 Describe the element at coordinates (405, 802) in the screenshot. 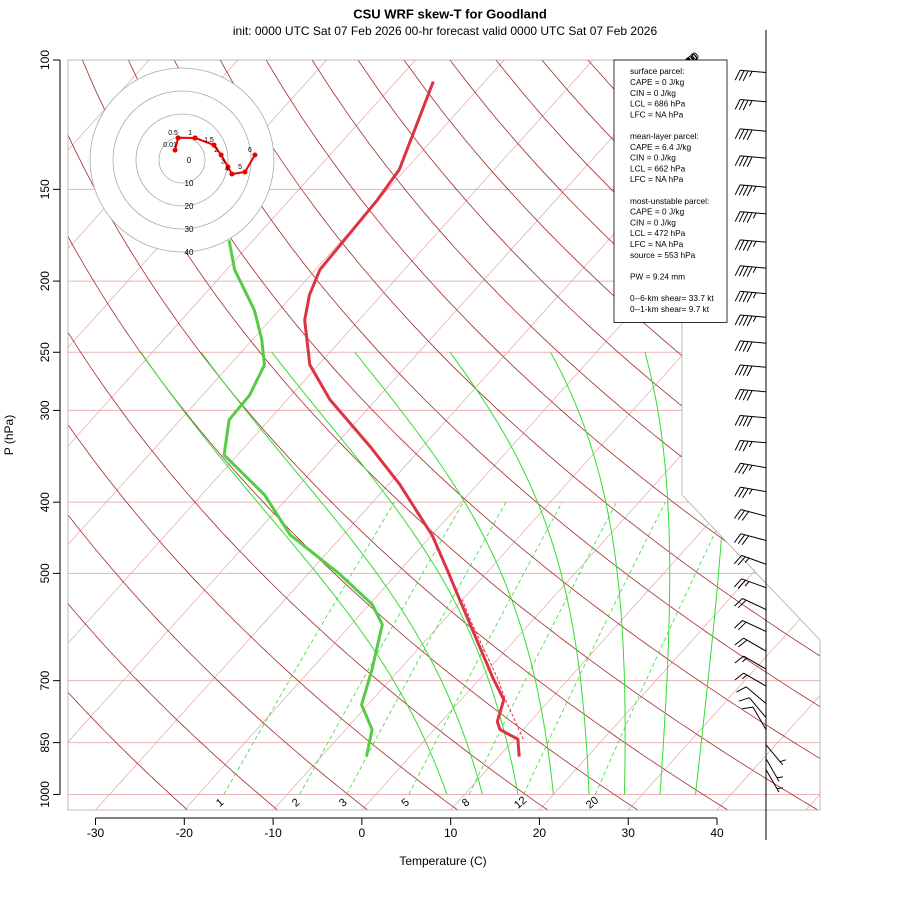

I see `mixing-ratio-label: 5` at that location.